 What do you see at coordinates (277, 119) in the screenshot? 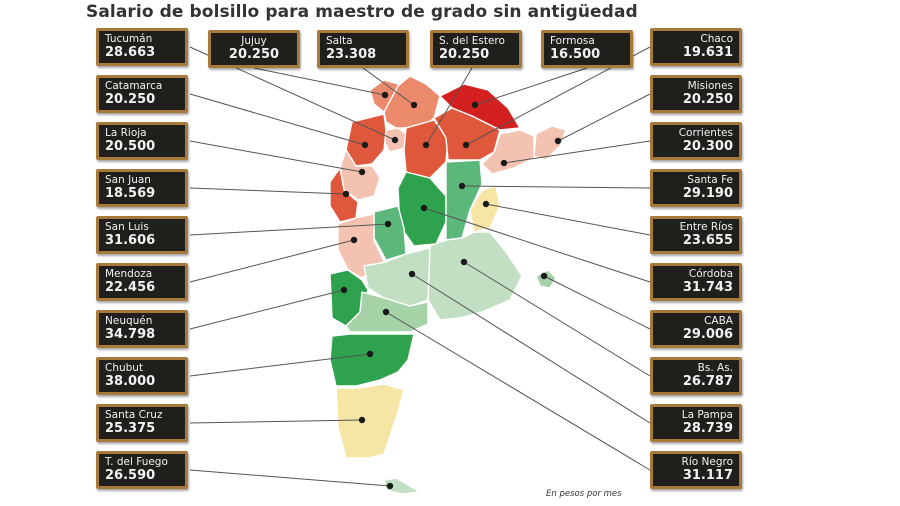
I see `leader-catamarca` at bounding box center [277, 119].